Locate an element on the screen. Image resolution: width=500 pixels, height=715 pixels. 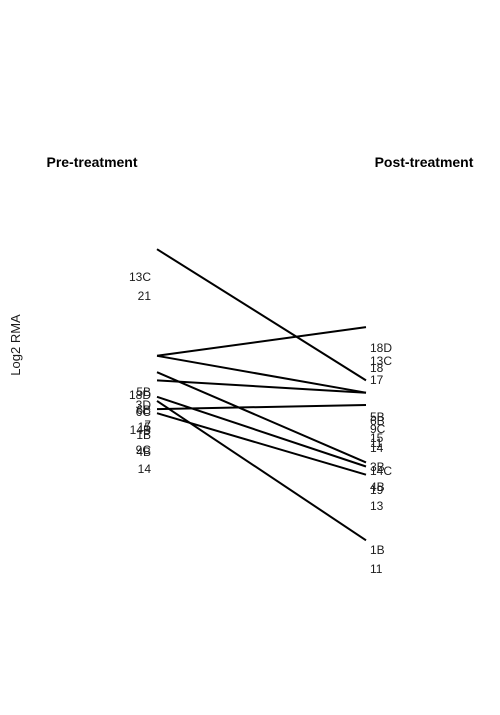
x-label-pre: Pre-treatment is located at coordinates (91, 162).